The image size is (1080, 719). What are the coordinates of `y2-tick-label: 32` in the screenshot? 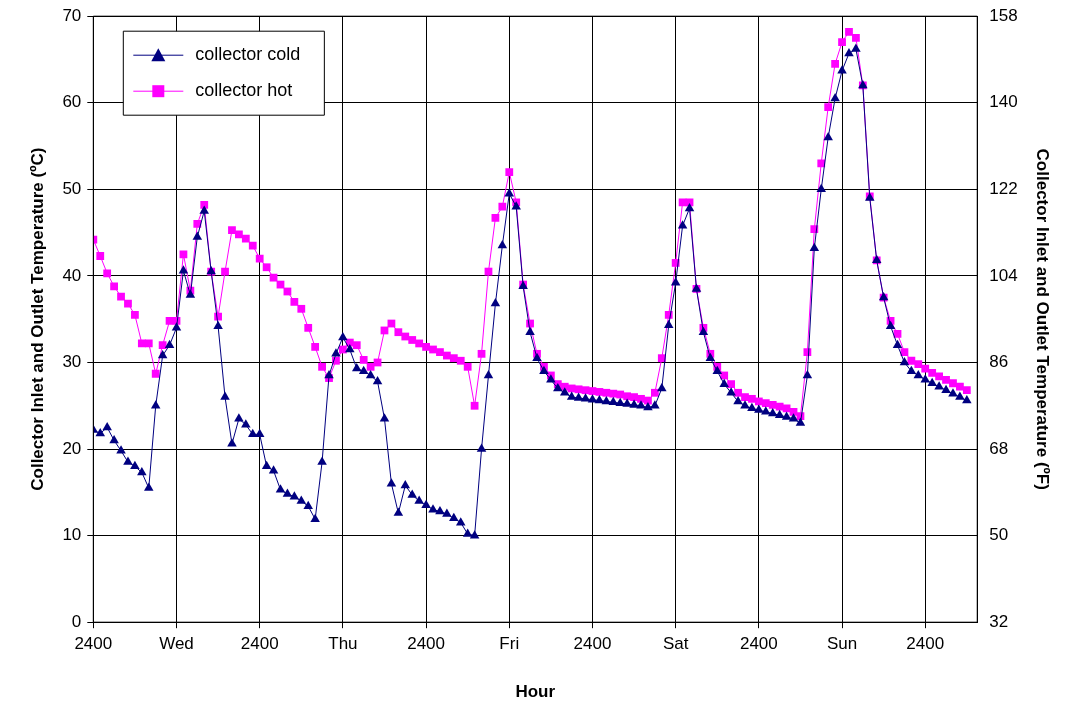 It's located at (999, 621).